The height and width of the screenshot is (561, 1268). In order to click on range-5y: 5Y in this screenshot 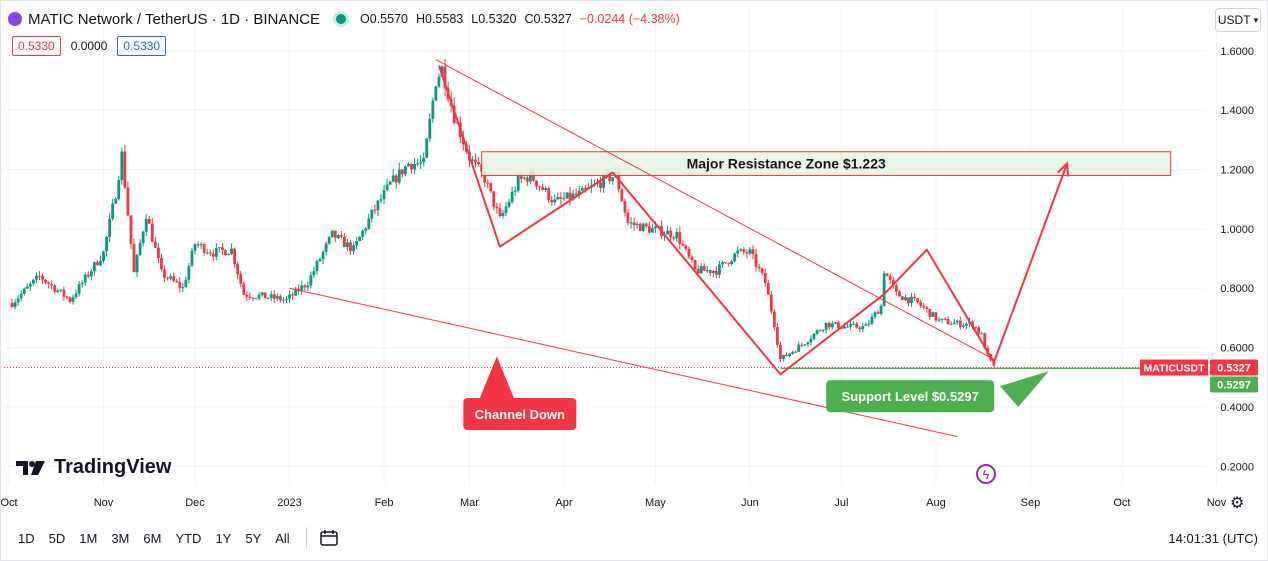, I will do `click(253, 538)`.